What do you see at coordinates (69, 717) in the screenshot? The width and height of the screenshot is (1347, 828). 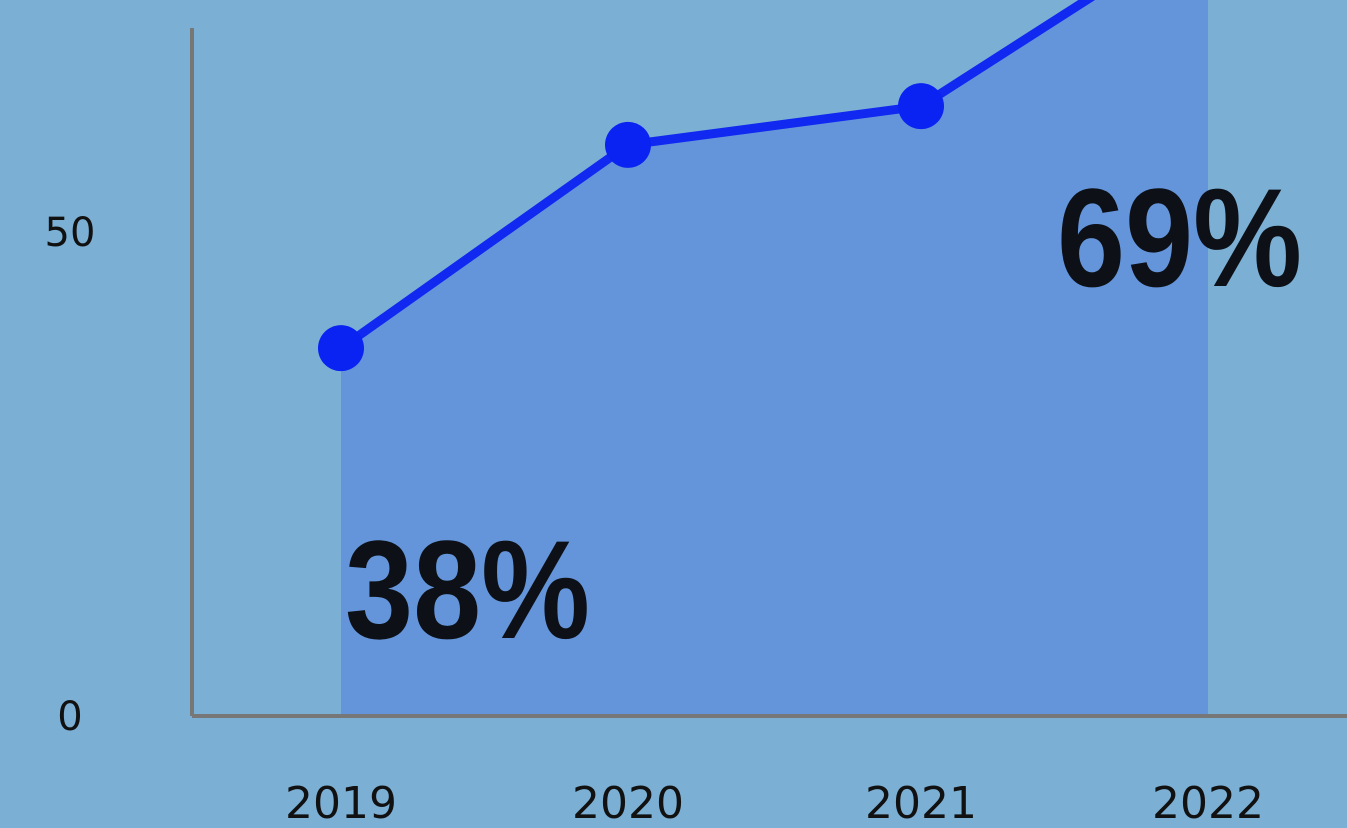 I see `y-tick-label: 0` at bounding box center [69, 717].